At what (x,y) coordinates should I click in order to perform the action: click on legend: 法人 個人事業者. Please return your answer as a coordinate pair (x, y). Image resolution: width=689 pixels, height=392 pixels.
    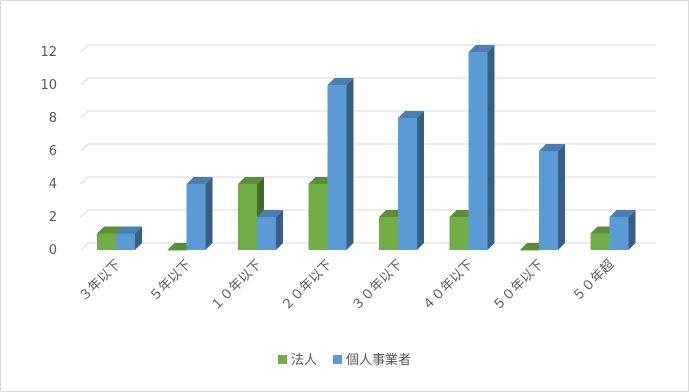
    Looking at the image, I should click on (344, 360).